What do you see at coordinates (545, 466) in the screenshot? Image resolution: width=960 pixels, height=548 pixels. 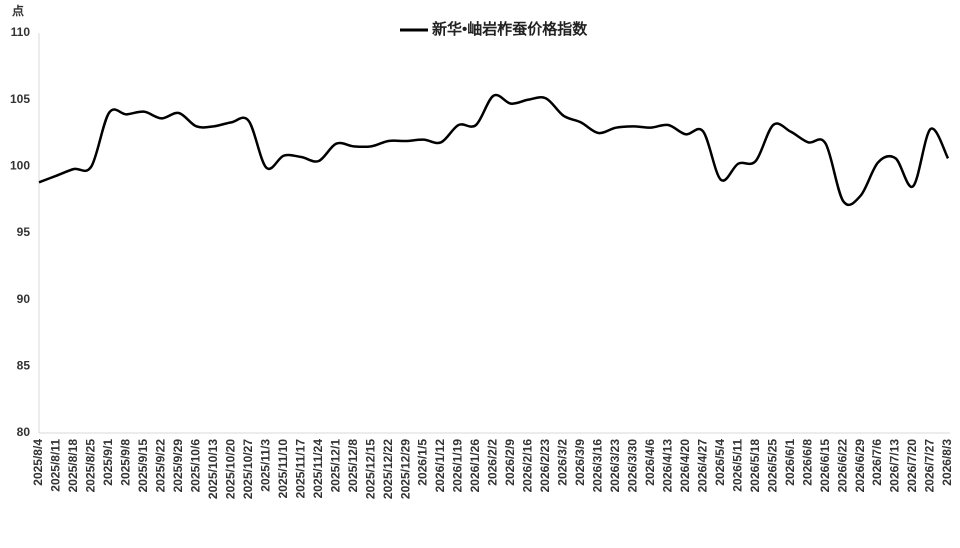 I see `x-tick-label: 2026/2/23` at bounding box center [545, 466].